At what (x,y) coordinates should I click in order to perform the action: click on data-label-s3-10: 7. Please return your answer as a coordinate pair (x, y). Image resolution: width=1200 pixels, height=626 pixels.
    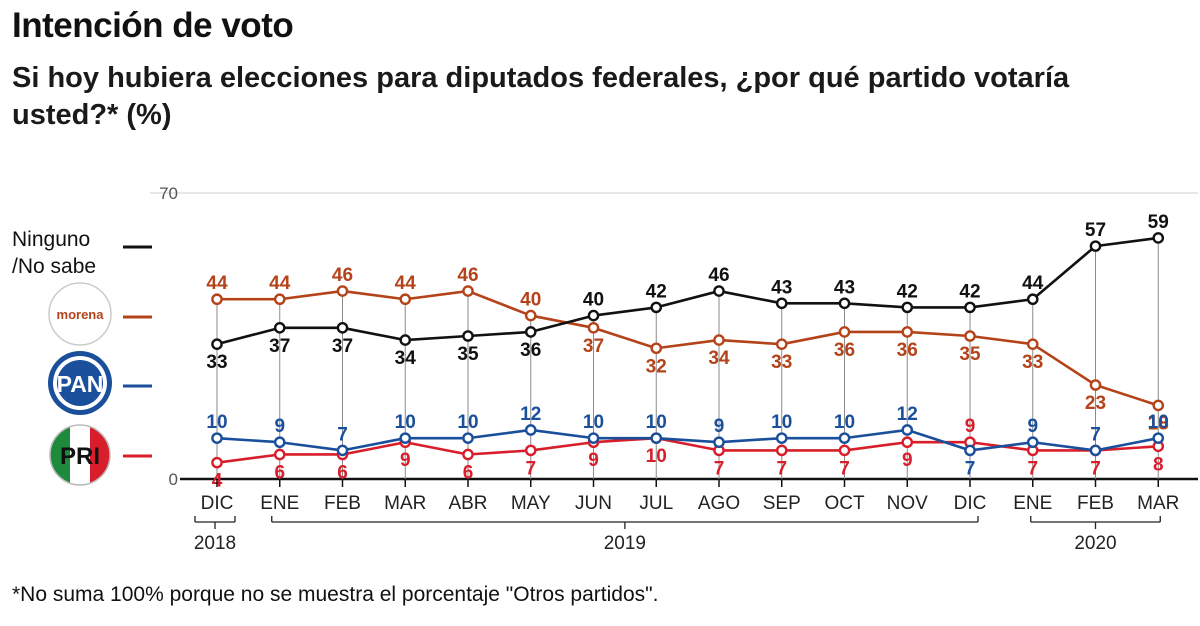
    Looking at the image, I should click on (844, 468).